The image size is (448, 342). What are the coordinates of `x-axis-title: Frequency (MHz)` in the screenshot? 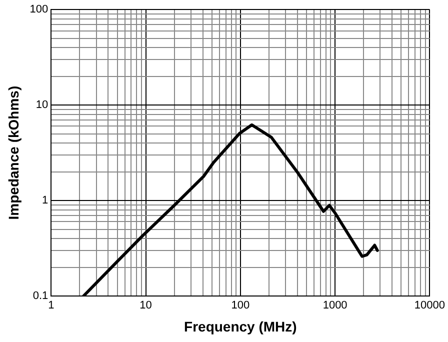 It's located at (240, 326).